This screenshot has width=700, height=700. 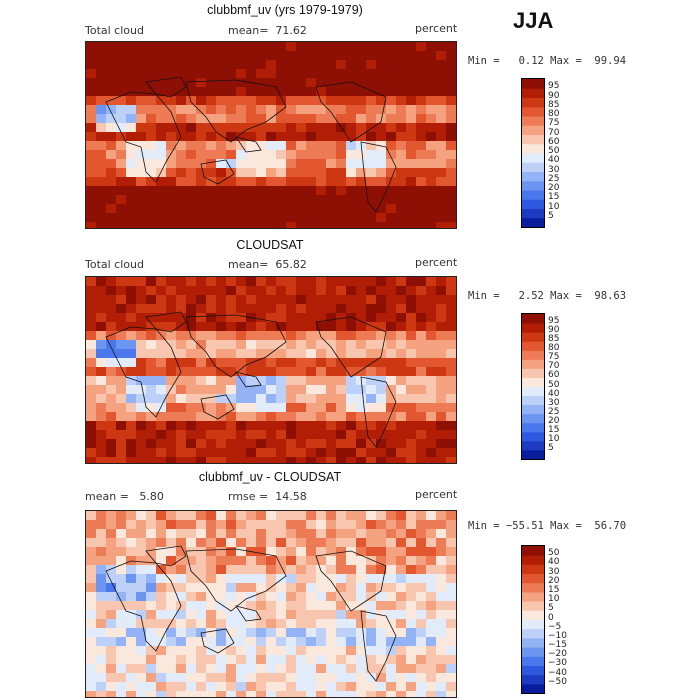 What do you see at coordinates (217, 172) in the screenshot?
I see `coastline` at bounding box center [217, 172].